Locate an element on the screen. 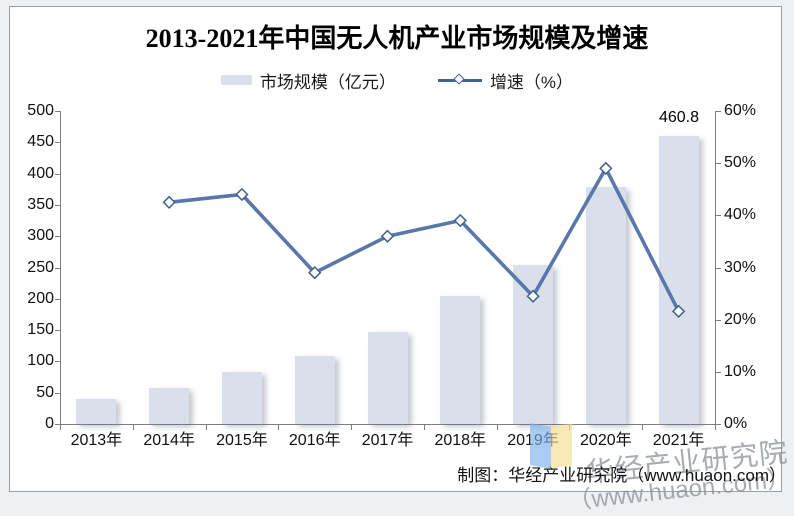 The width and height of the screenshot is (794, 516). legend-item-growth: 增速（%） is located at coordinates (505, 80).